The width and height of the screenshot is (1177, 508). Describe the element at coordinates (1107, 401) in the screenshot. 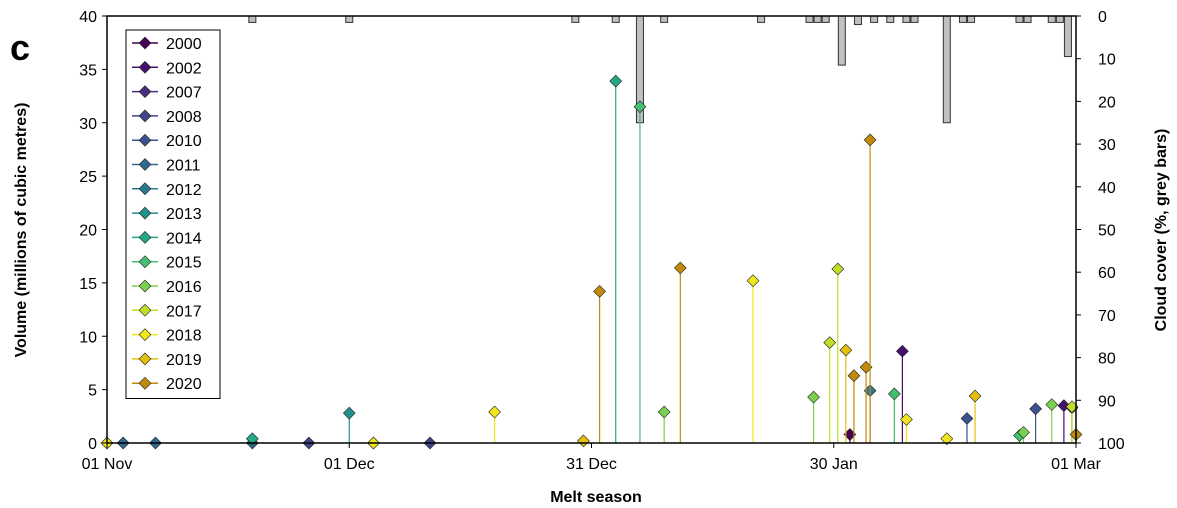

I see `y2-tick-label-90: 90` at that location.